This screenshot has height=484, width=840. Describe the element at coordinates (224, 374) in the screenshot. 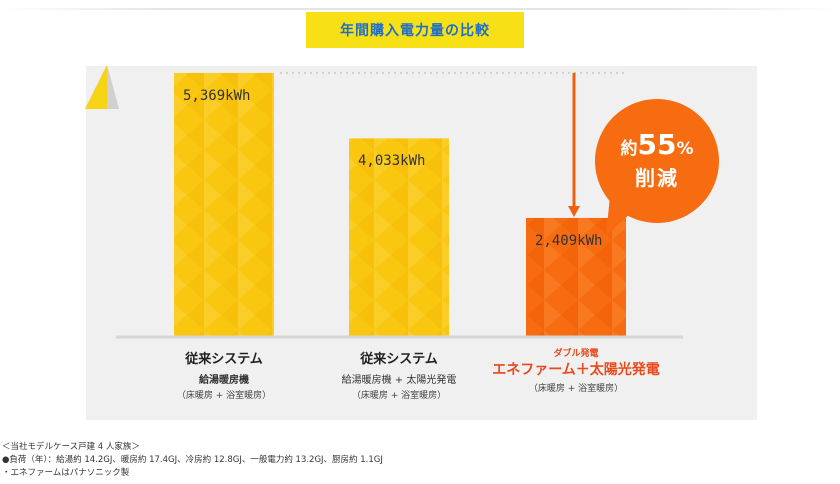

I see `category-label-1: 従来システム給湯暖房機 （床暖房 + 浴室暖房）` at that location.